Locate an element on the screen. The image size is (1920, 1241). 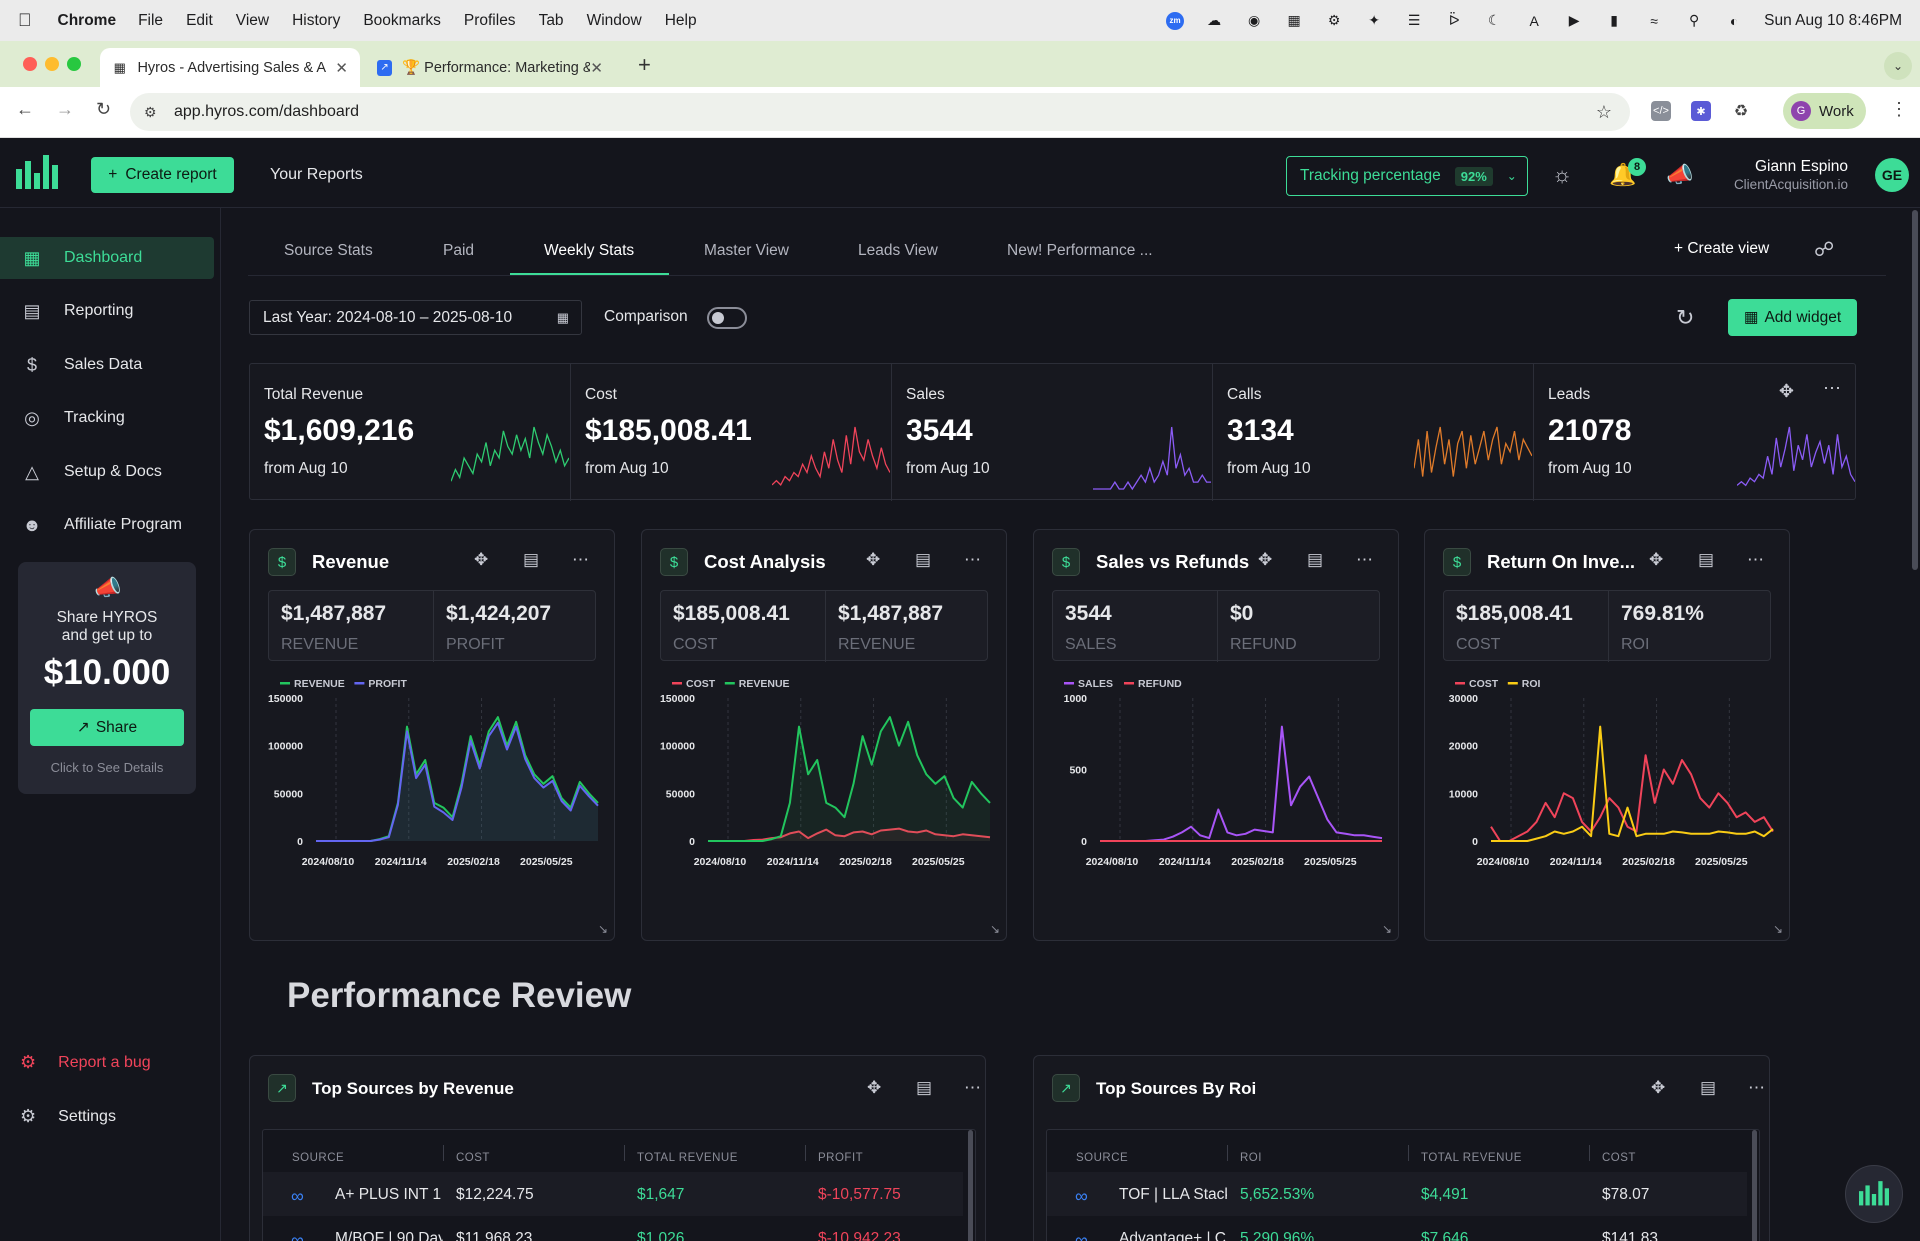
legend-item: ROI is located at coordinates (1524, 684).